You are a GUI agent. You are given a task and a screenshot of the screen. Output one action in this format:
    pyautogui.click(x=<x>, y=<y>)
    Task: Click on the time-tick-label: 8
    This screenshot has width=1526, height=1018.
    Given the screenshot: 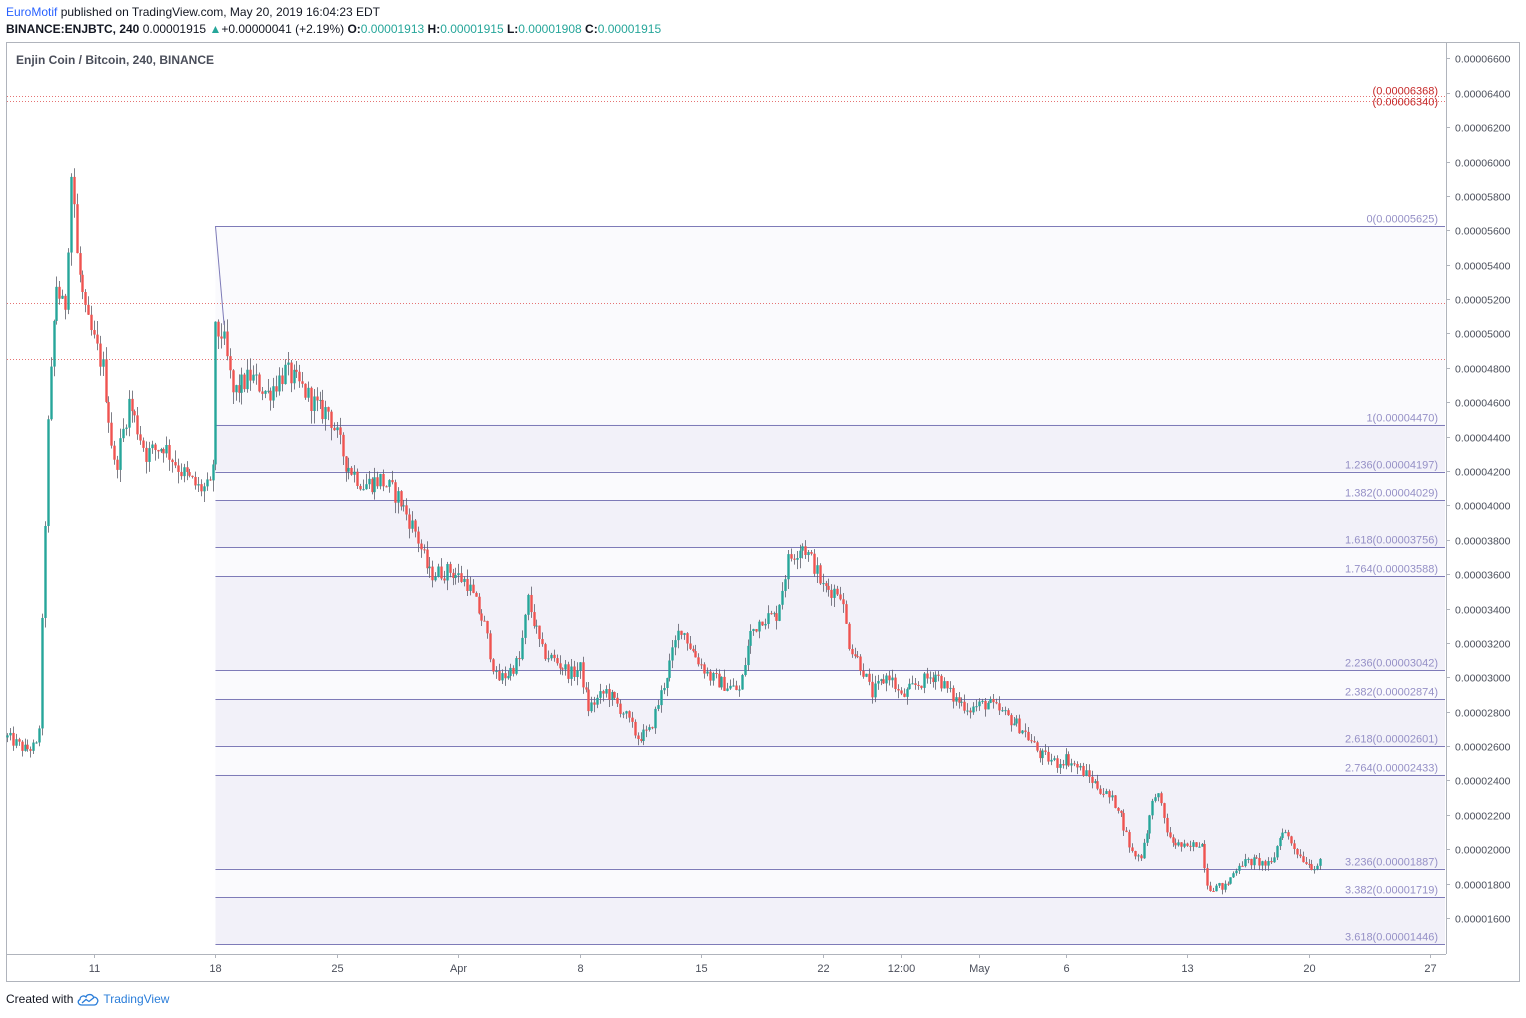 What is the action you would take?
    pyautogui.click(x=580, y=969)
    